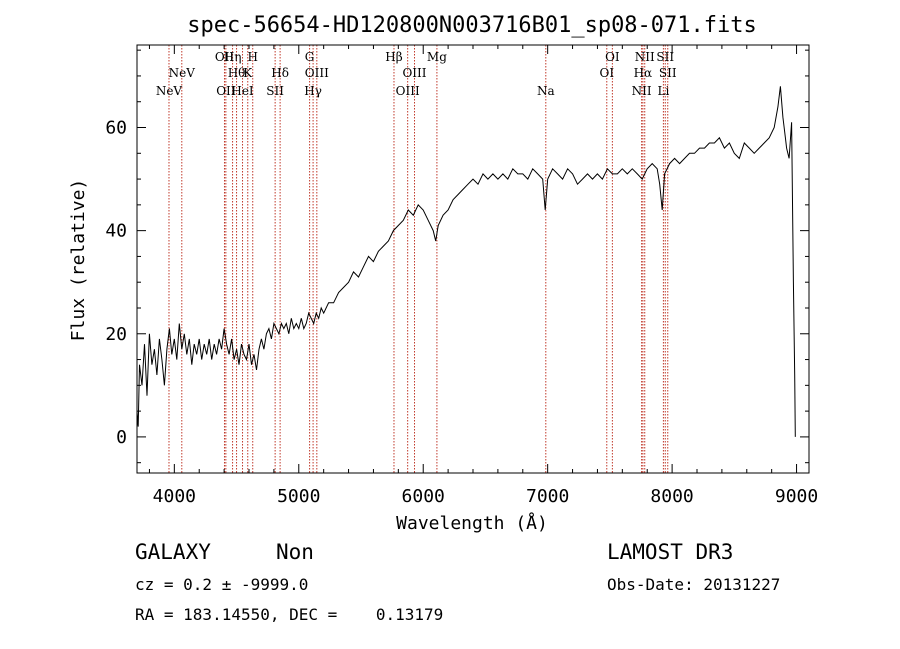  Describe the element at coordinates (222, 584) in the screenshot. I see `redshift-readout: cz = 0.2 ± -9999.0` at that location.